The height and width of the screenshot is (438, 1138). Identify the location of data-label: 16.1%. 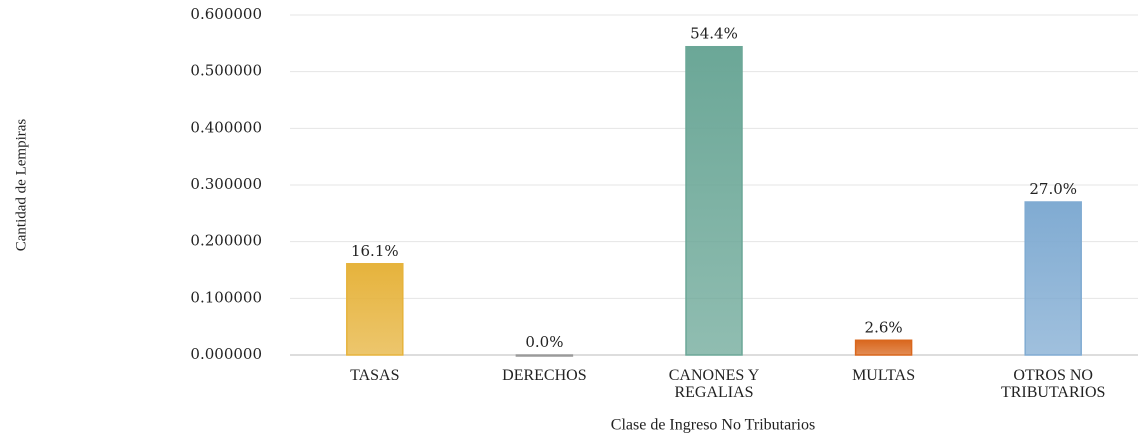
(375, 251).